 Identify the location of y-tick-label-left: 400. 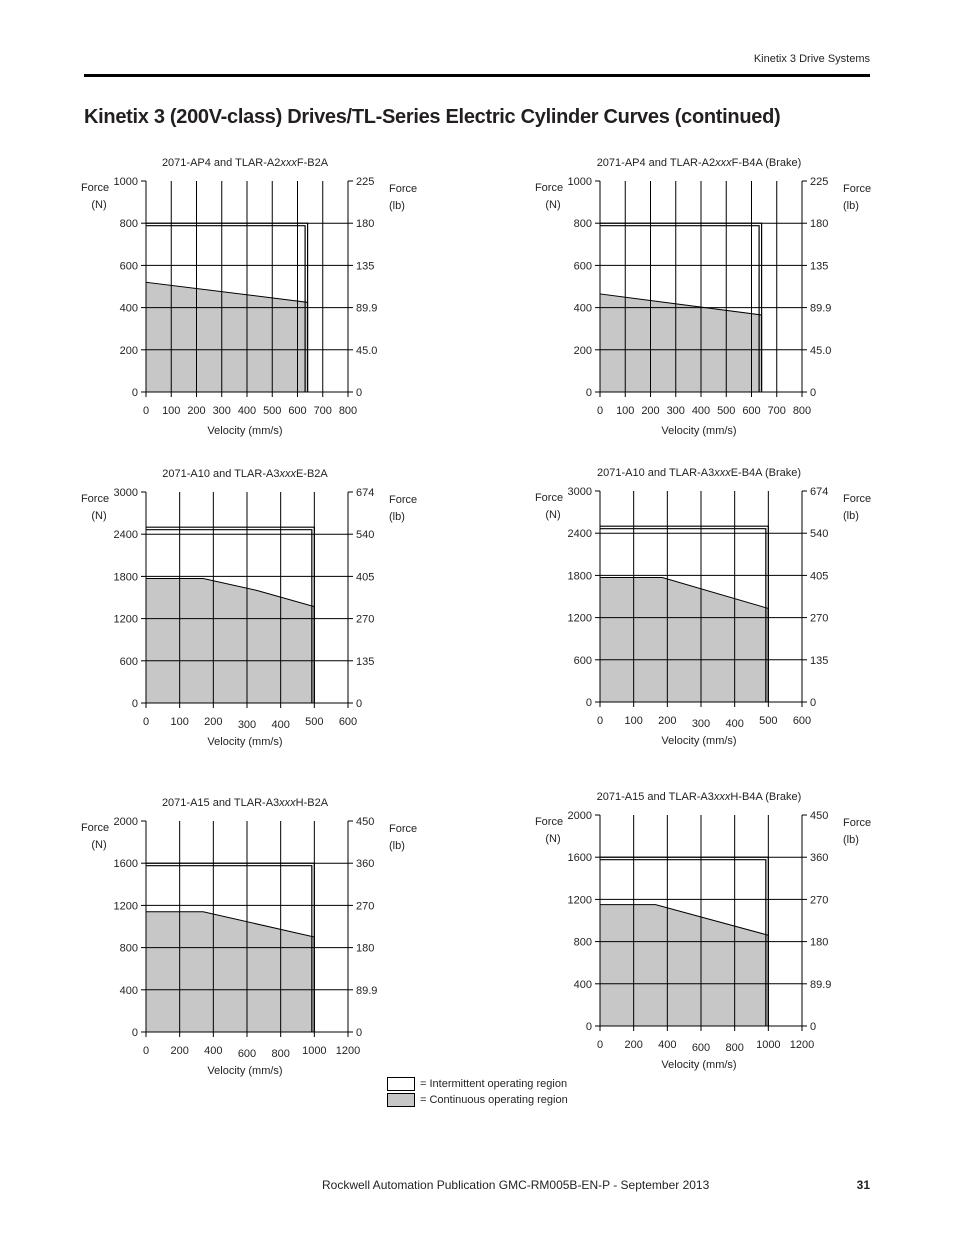
(129, 309).